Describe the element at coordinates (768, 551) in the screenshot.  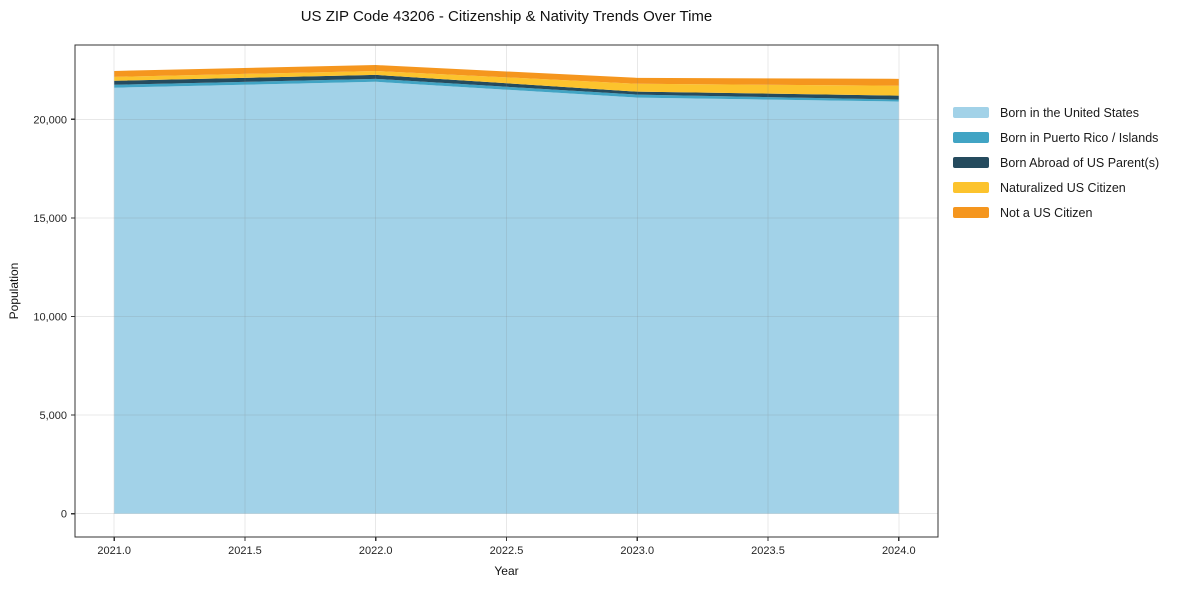
I see `x-tick-label: 2023.5` at that location.